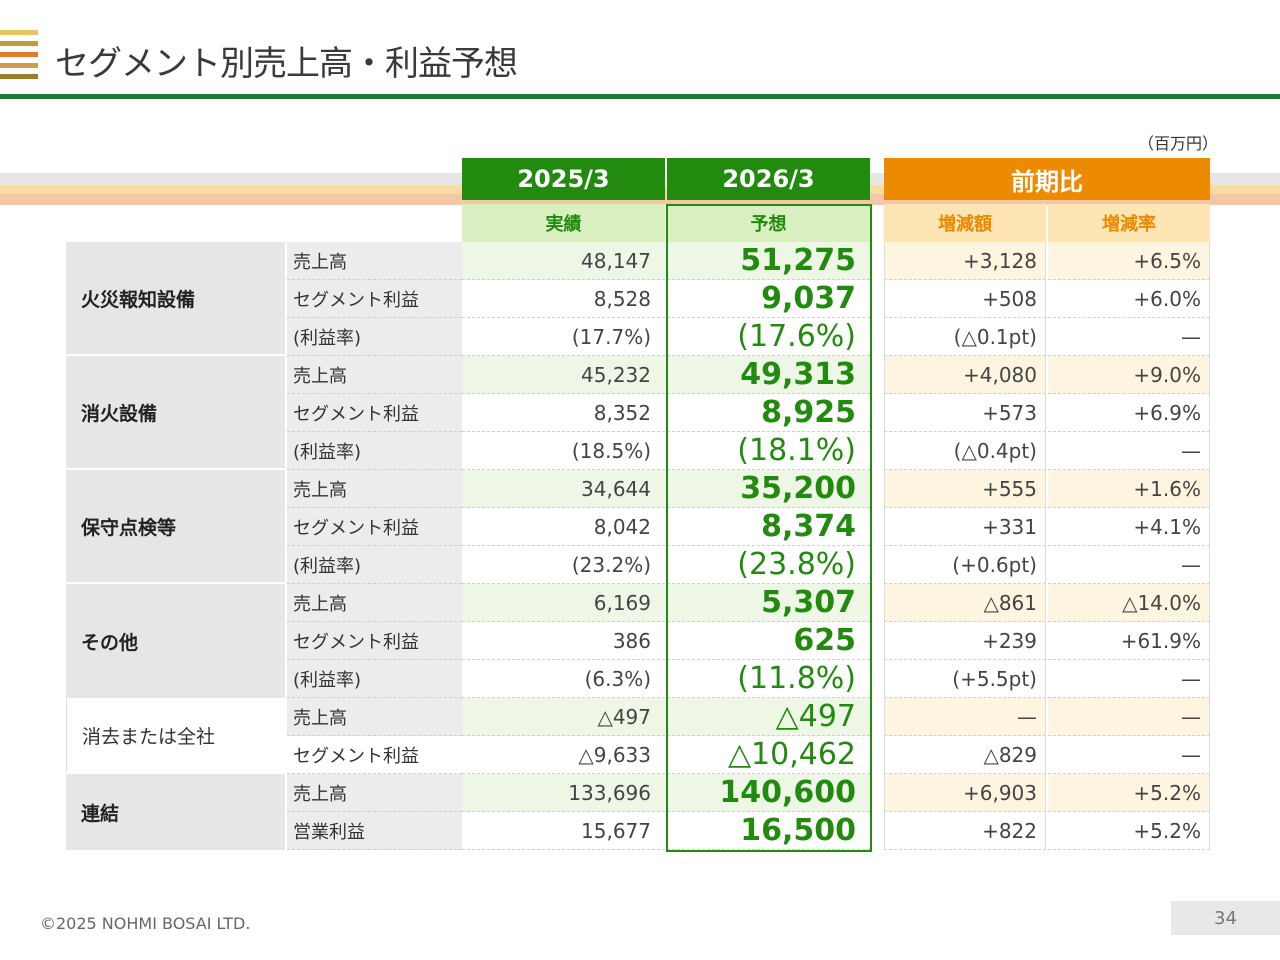 The image size is (1280, 960). I want to click on header-fy2026: 2026/3, so click(768, 179).